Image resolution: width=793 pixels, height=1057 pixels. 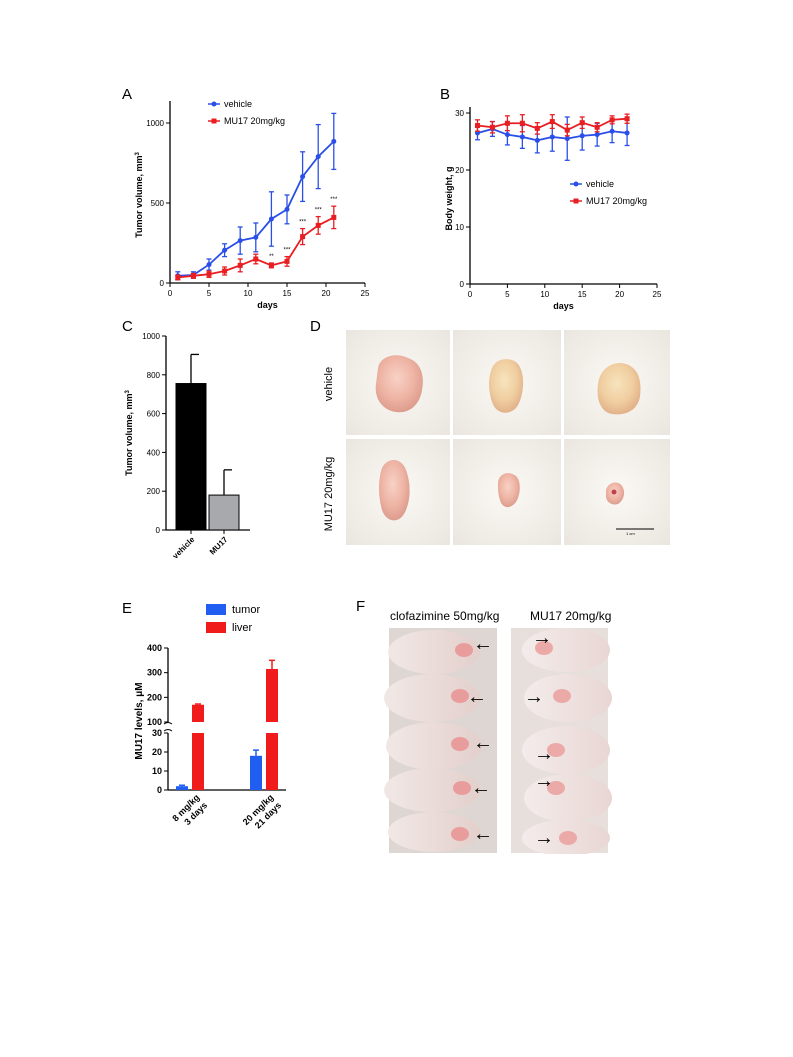 What do you see at coordinates (154, 673) in the screenshot?
I see `y-tick-label: 300` at bounding box center [154, 673].